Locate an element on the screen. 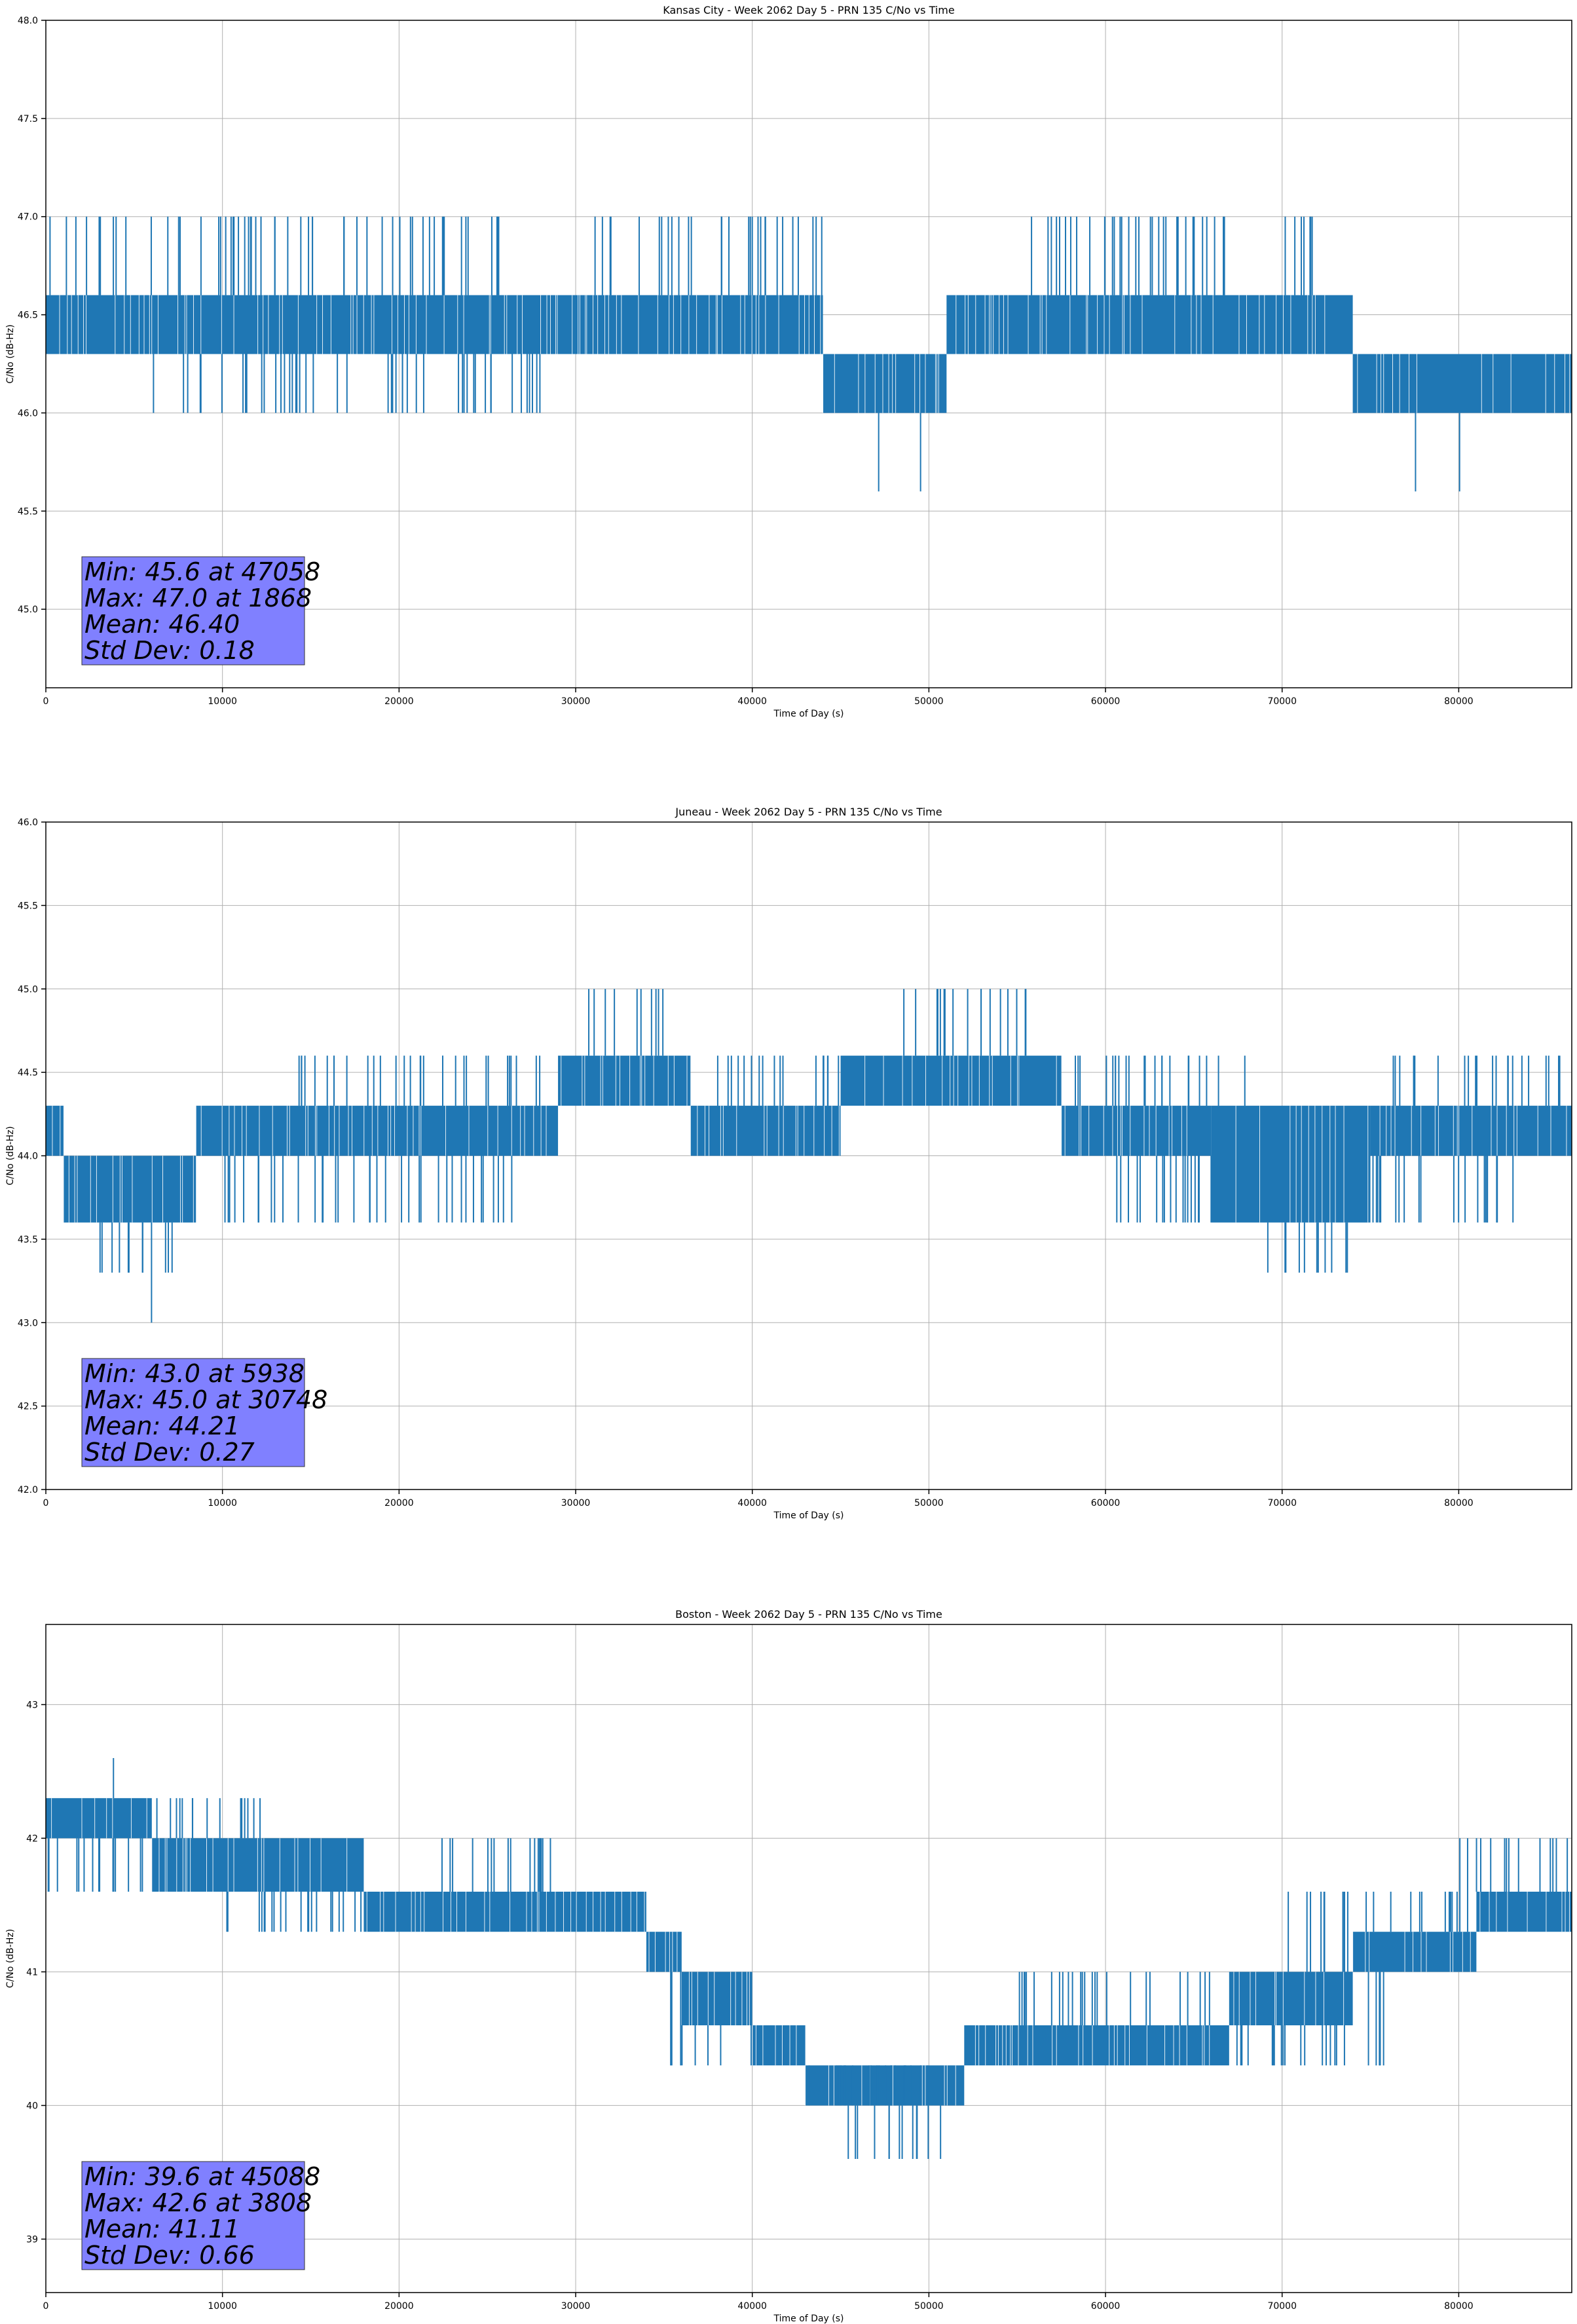 This screenshot has width=1577, height=2324. x-tick-label: 50000 is located at coordinates (929, 1503).